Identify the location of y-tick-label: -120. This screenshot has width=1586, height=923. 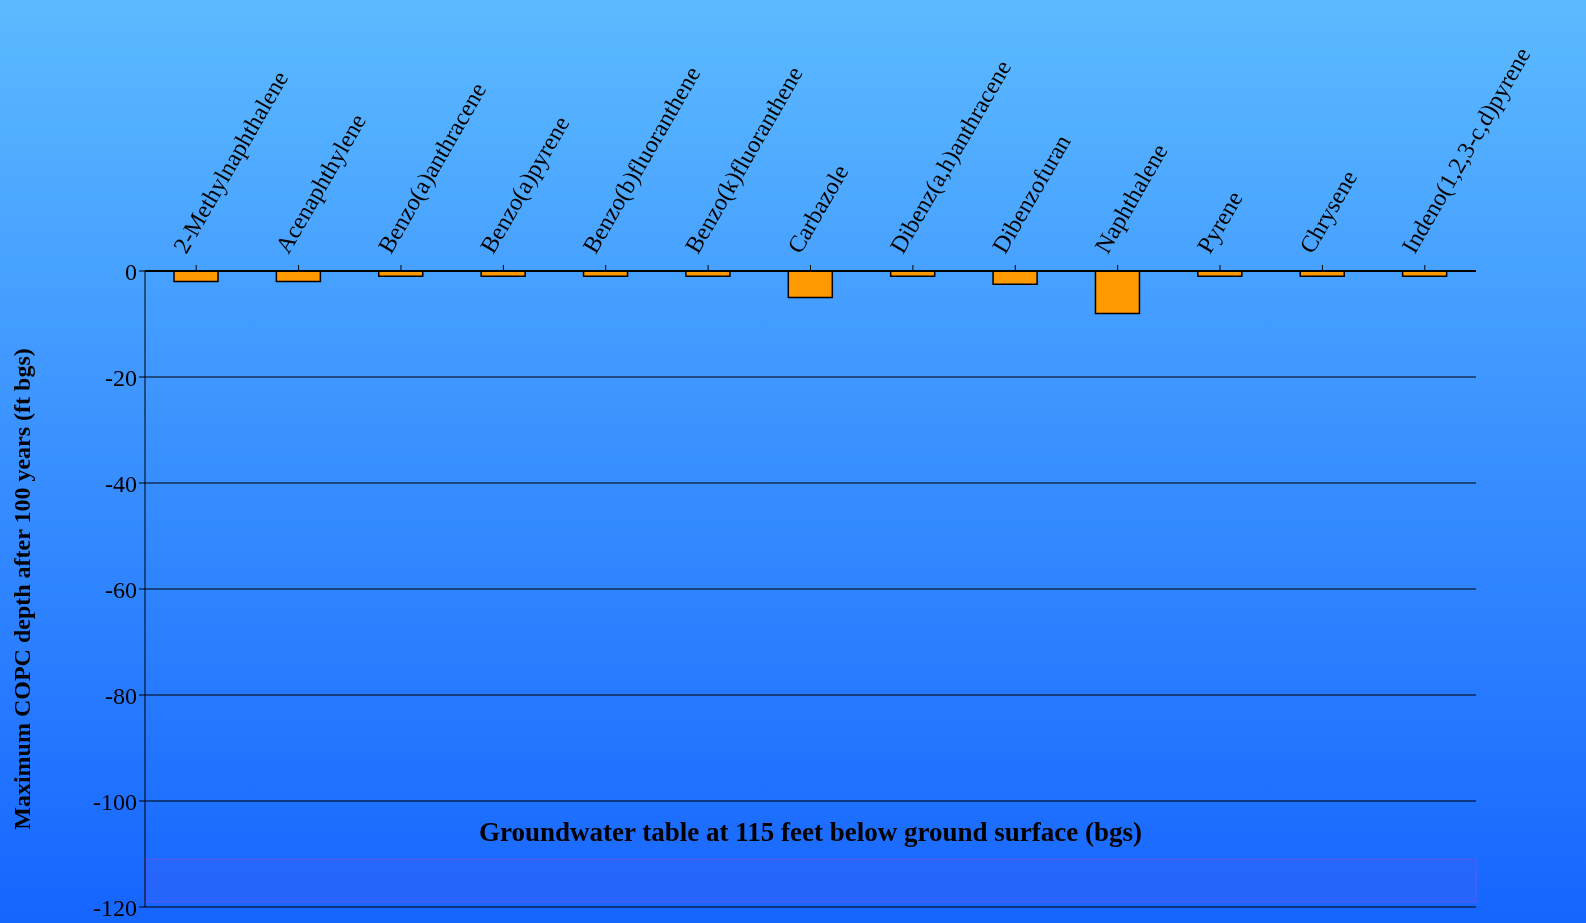
(115, 907).